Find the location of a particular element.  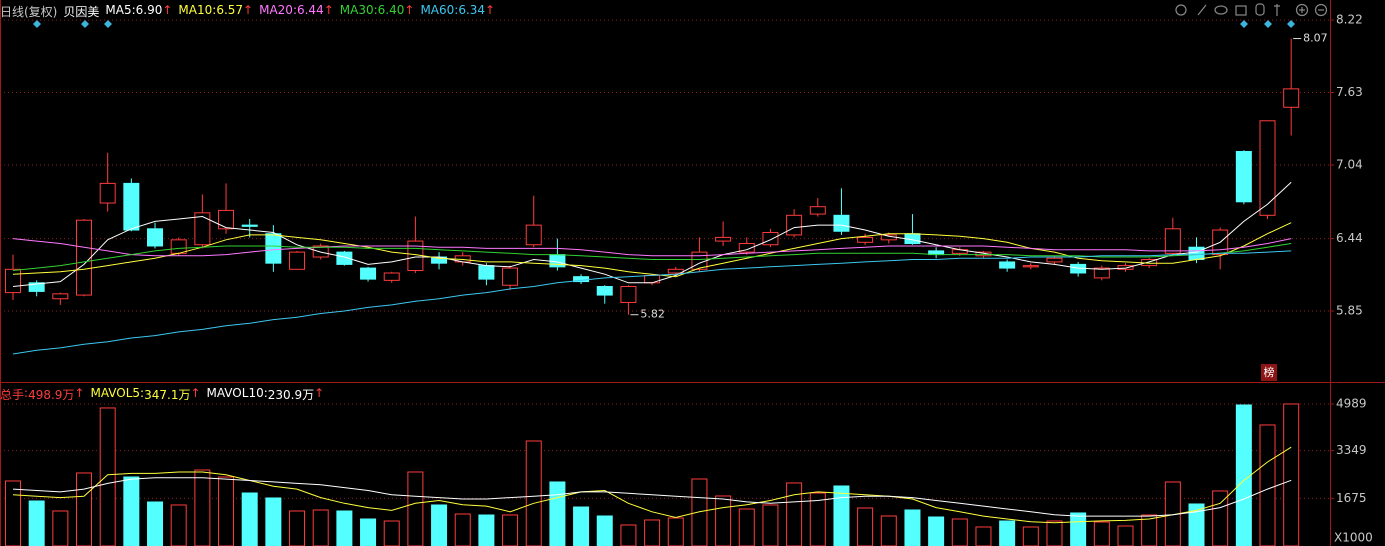

legend-value: 347.1万 is located at coordinates (167, 395).